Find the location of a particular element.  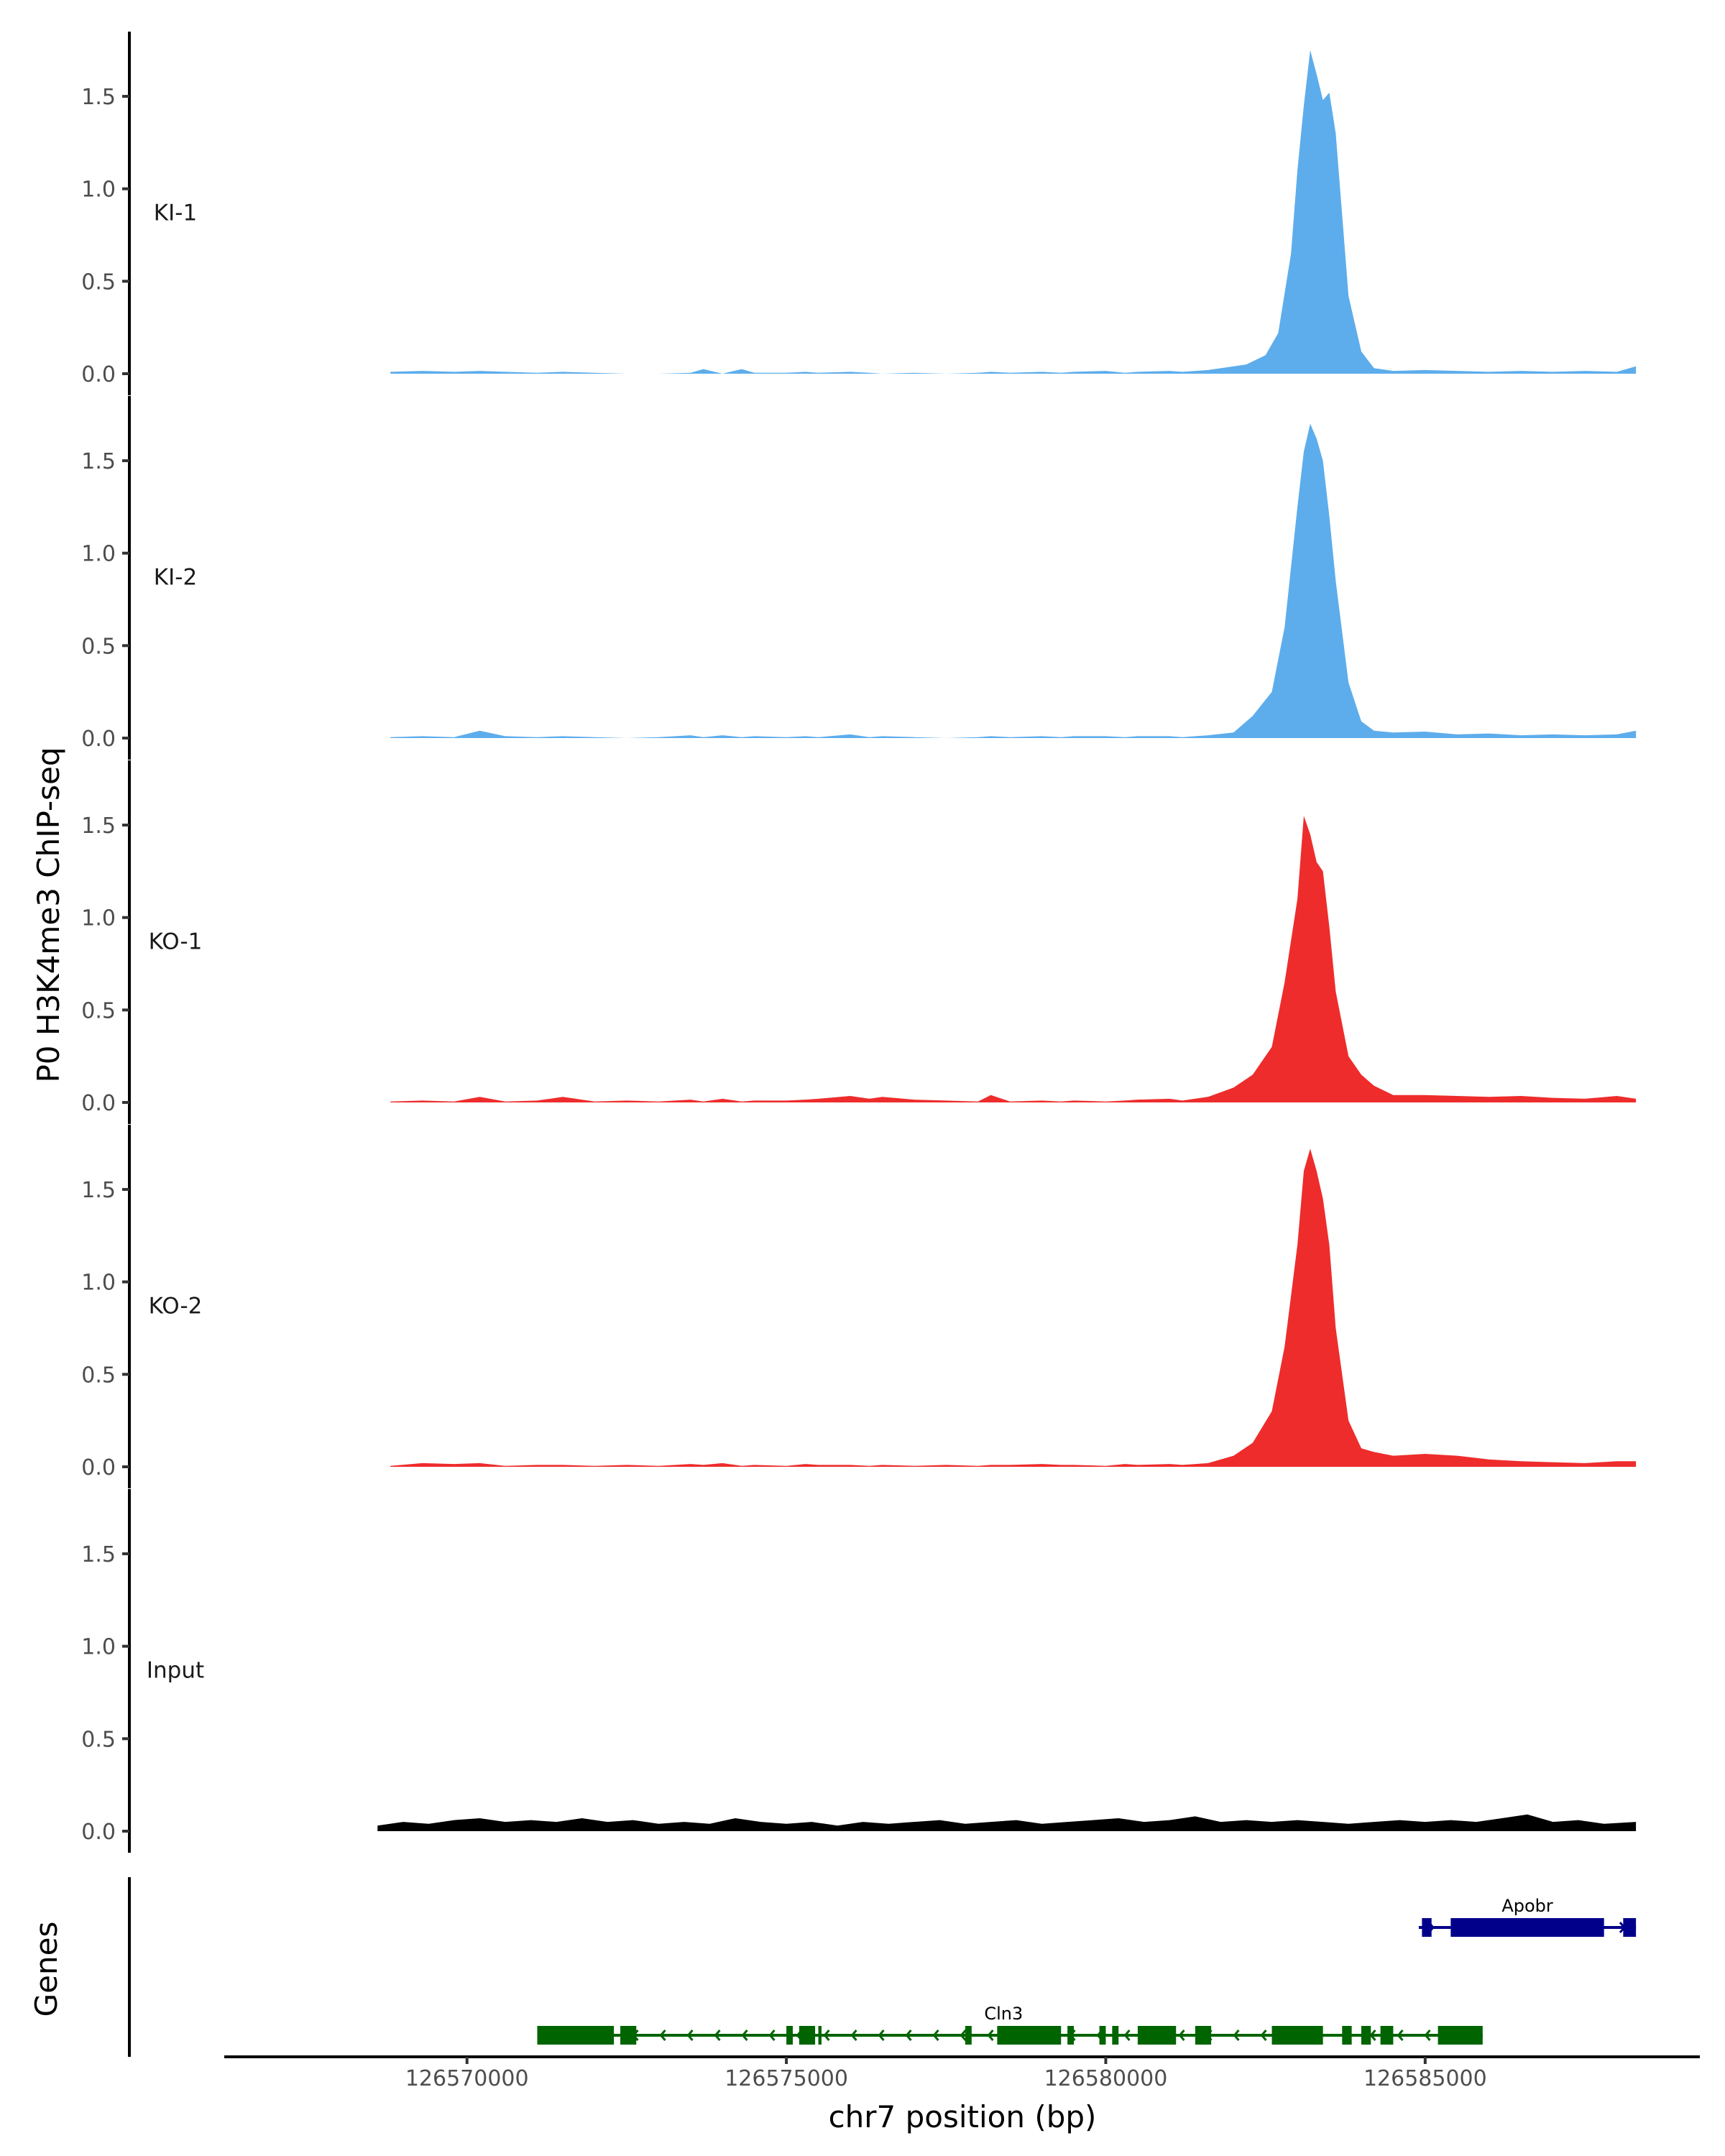

x-axis: 126570000 126575000 126580000 126585000 is located at coordinates (962, 2073).